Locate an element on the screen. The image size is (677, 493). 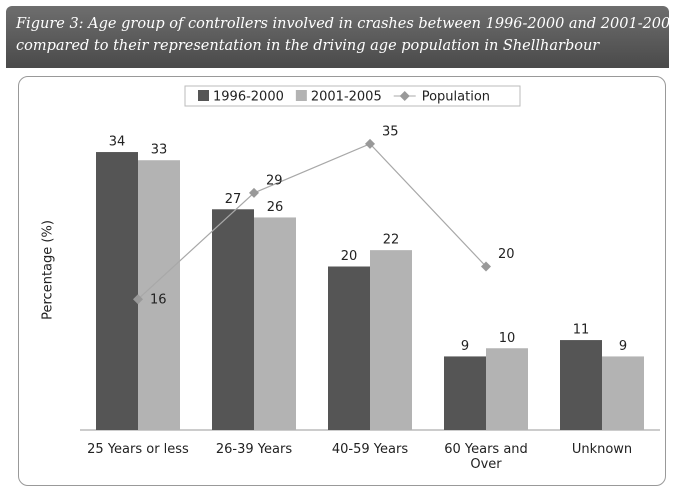
data-label: 22 is located at coordinates (391, 240).